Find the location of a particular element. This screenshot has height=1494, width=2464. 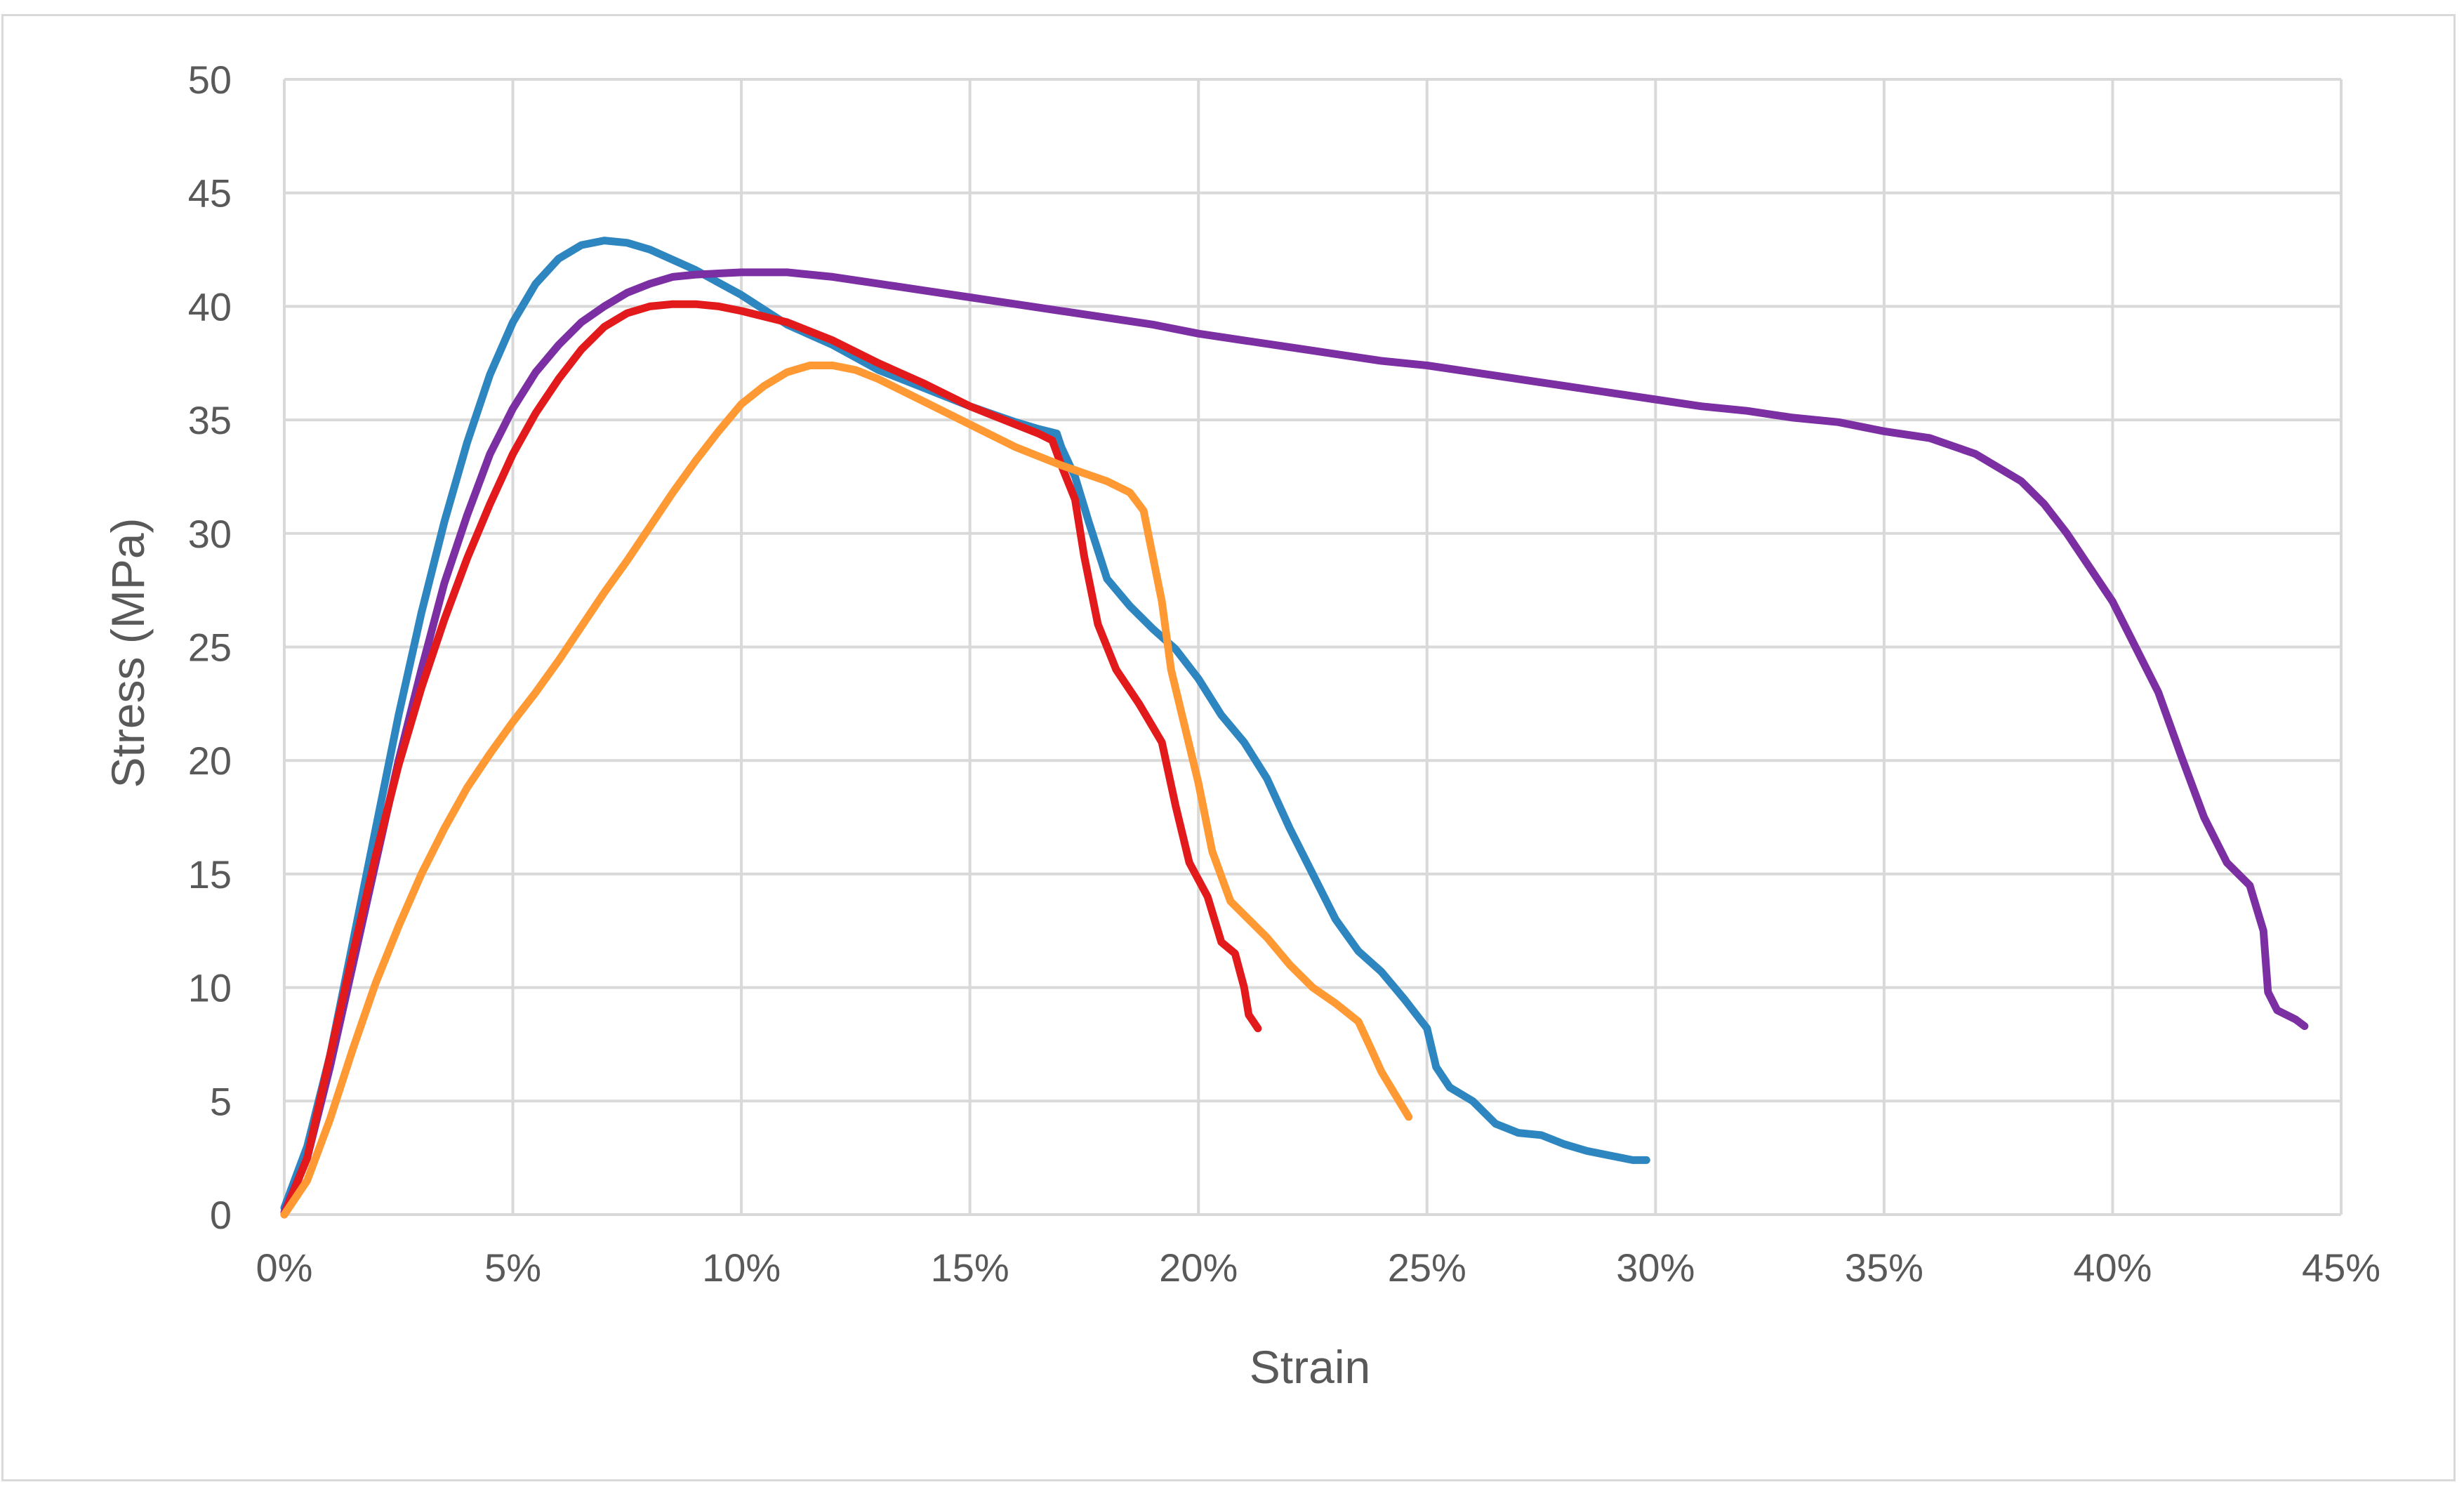

x-tick-label: 20% is located at coordinates (1199, 1267).